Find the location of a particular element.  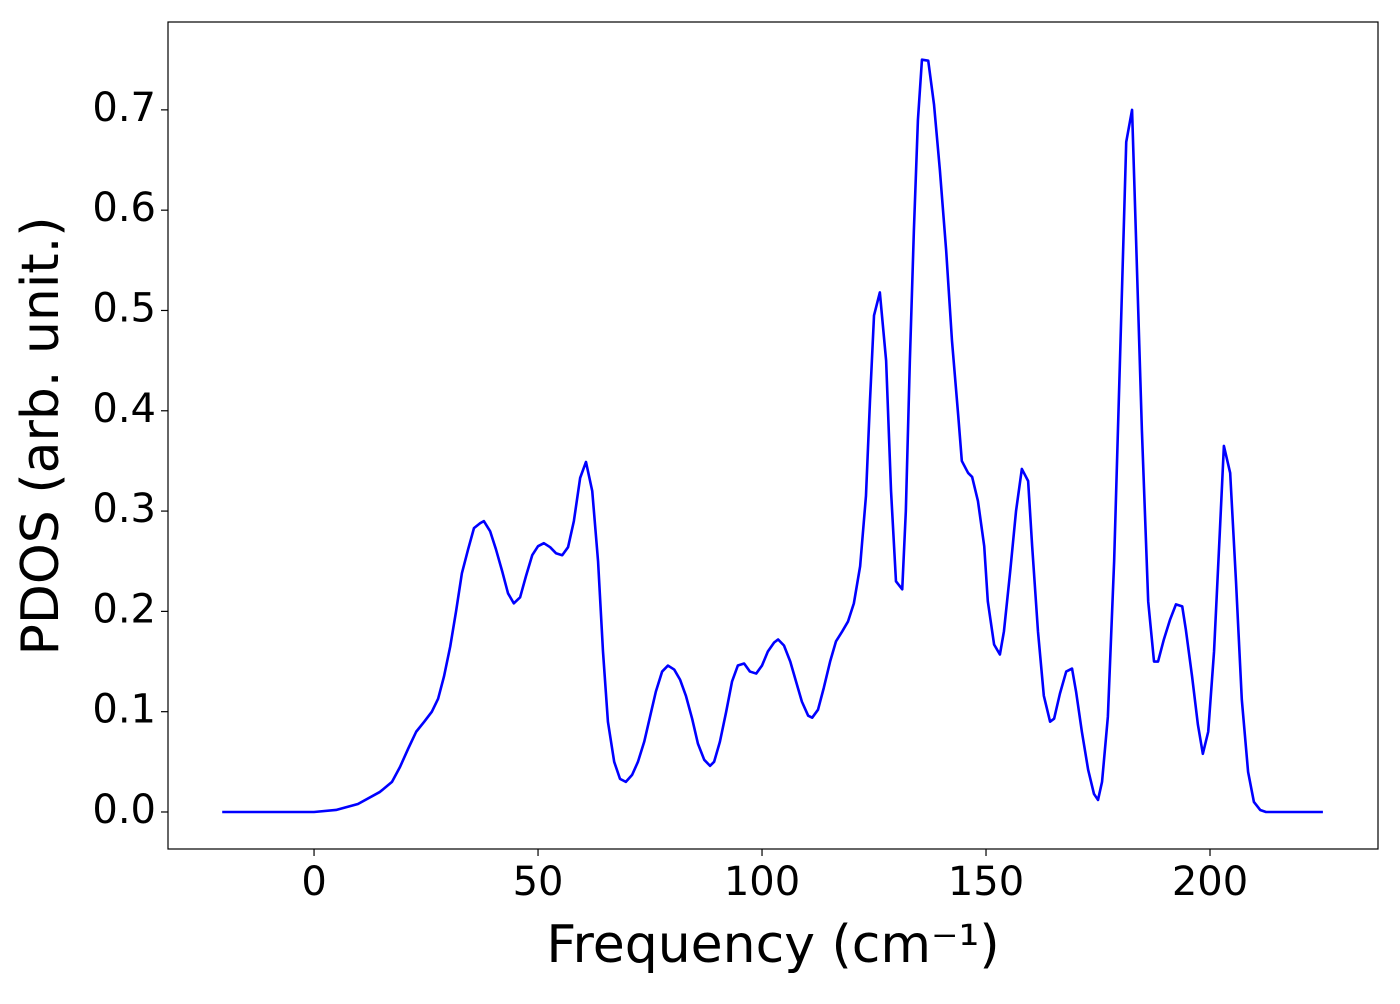

y-tick-label: 0.3 is located at coordinates (124, 509).